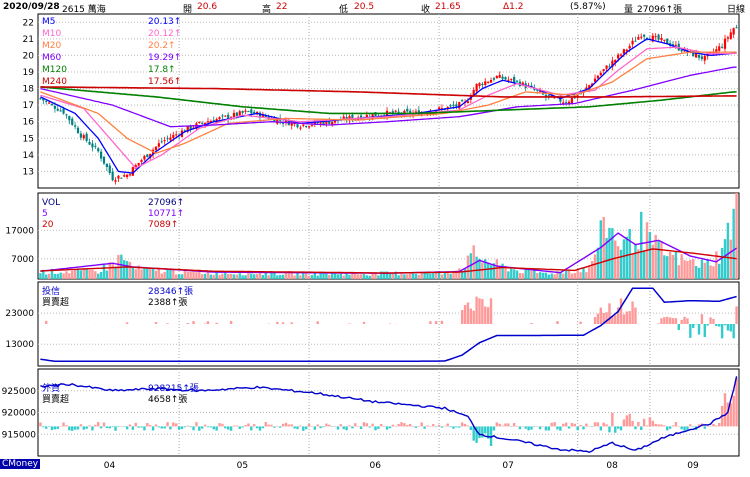 The width and height of the screenshot is (750, 477). What do you see at coordinates (19, 231) in the screenshot?
I see `volume-tick-label: 17000` at bounding box center [19, 231].